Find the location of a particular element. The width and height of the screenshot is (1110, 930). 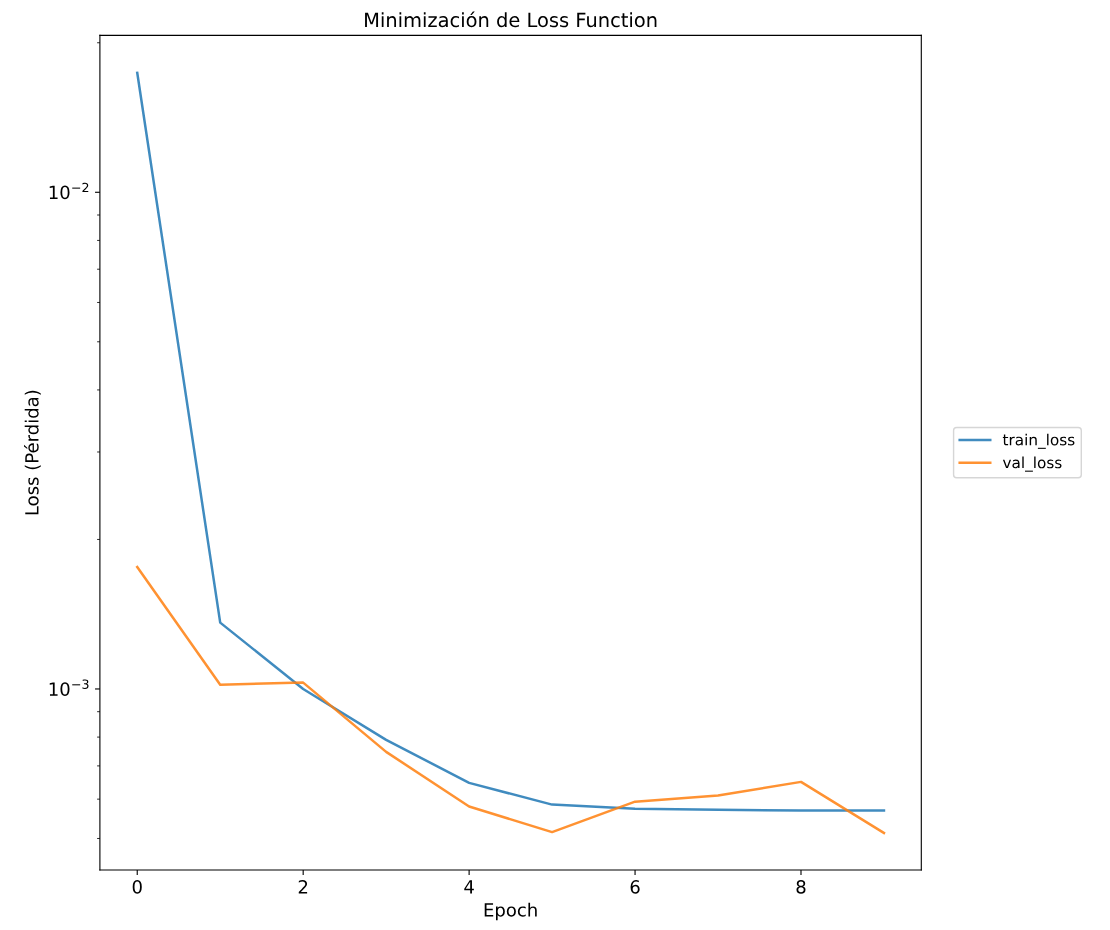

x-tick-label: 4 is located at coordinates (469, 887).